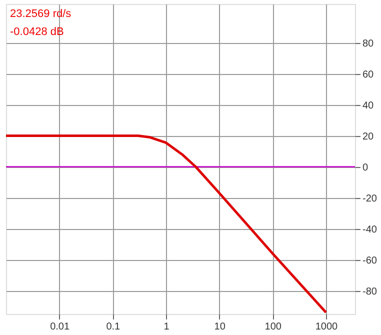  I want to click on x-tick-label: 0.01, so click(60, 327).